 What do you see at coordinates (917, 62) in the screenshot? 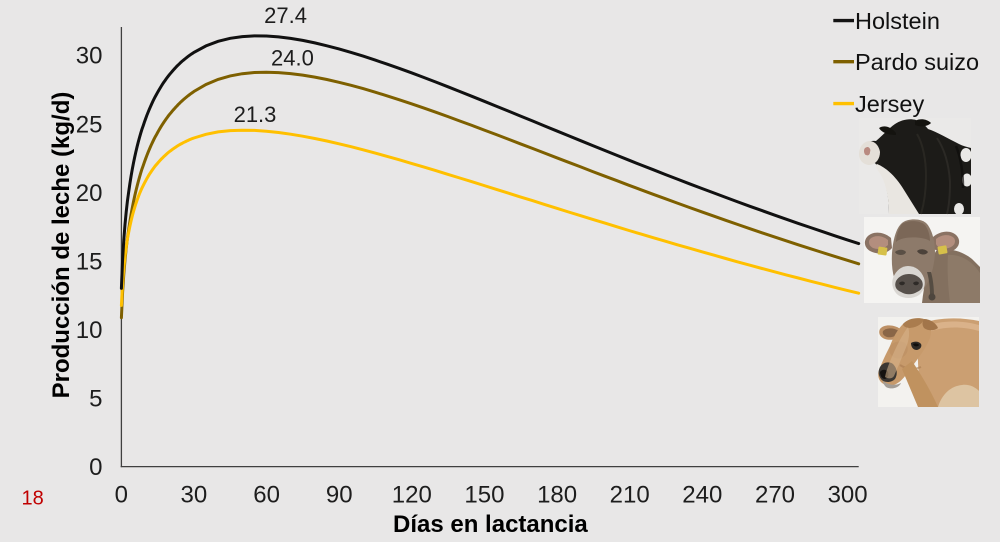
I see `svg-text: Pardo suizo` at bounding box center [917, 62].